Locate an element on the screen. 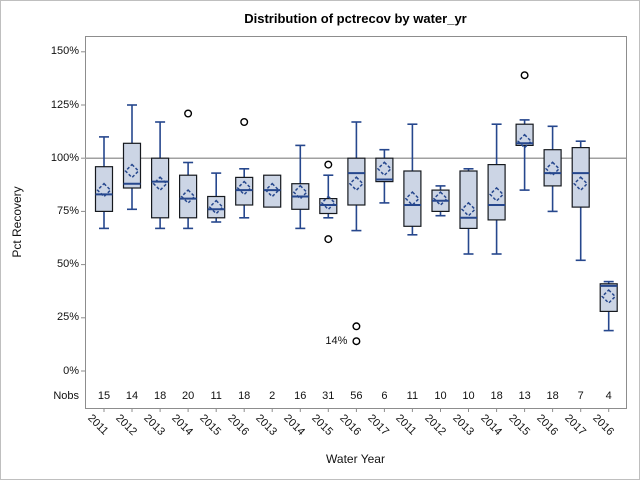  y-axis-tick-label: 0% is located at coordinates (71, 370).